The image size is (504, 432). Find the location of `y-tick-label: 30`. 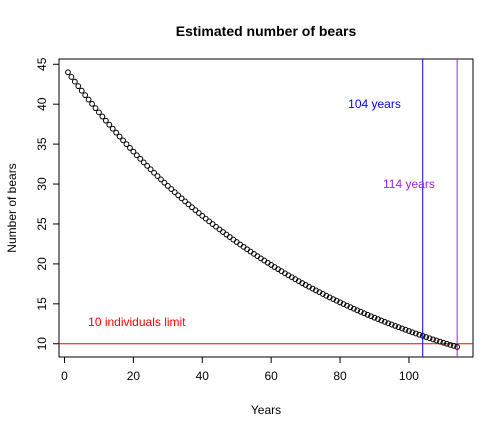

y-tick-label: 30 is located at coordinates (42, 184).